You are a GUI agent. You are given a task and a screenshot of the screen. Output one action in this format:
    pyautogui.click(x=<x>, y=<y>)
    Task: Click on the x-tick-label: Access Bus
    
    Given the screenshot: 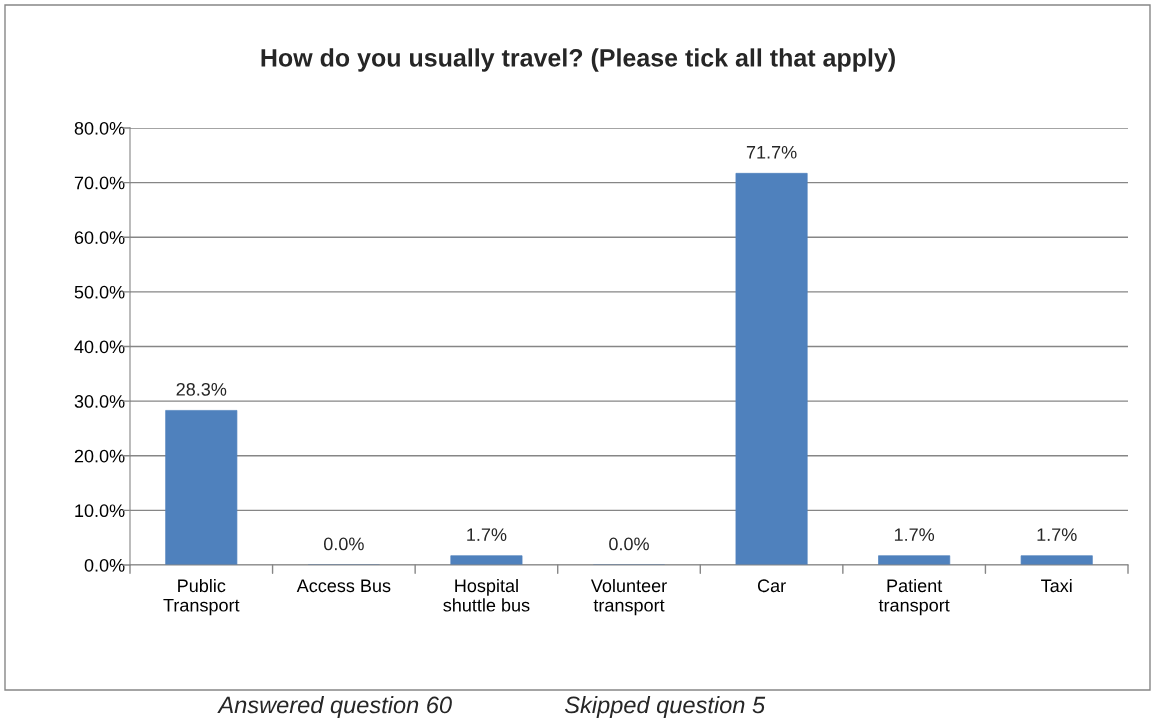 What is the action you would take?
    pyautogui.click(x=343, y=586)
    